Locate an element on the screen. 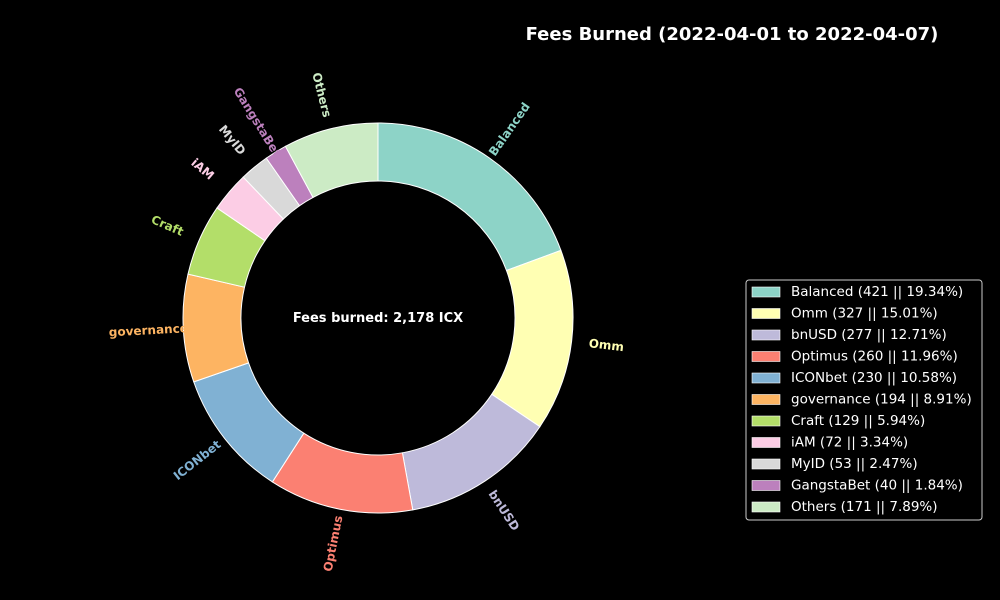 The image size is (1000, 600). slice-label-iconbet: ICONbet is located at coordinates (197, 460).